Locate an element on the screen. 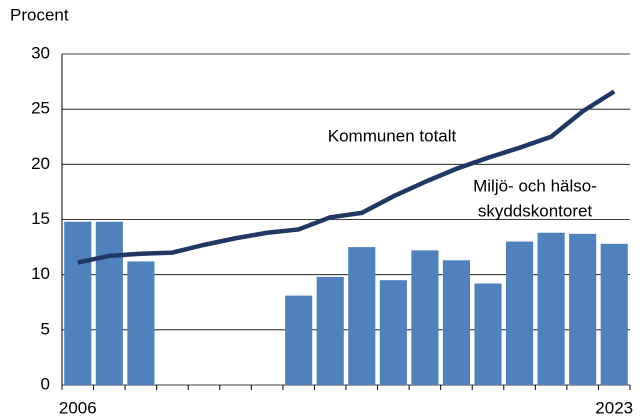  y-axis-label: Procent is located at coordinates (39, 14).